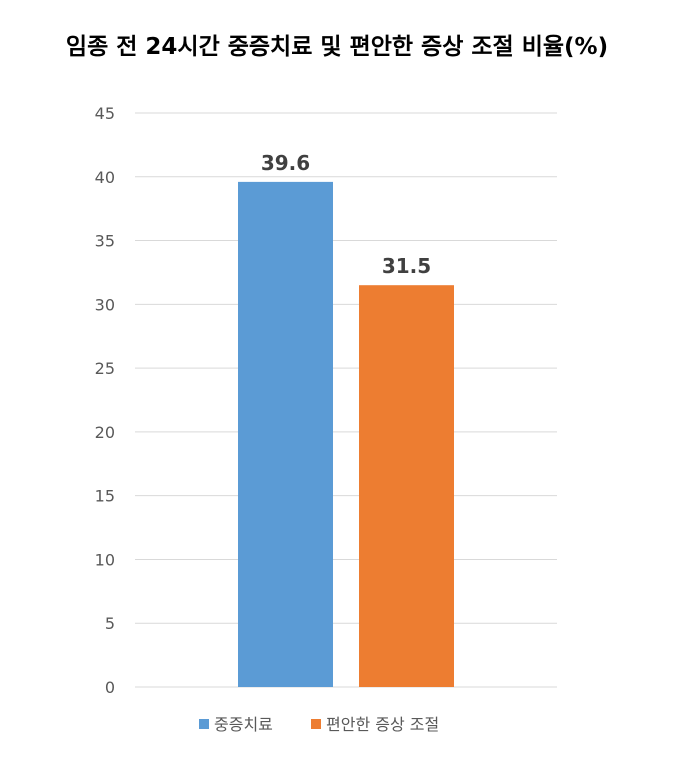  I want to click on y-tick-label: 10, so click(105, 559).